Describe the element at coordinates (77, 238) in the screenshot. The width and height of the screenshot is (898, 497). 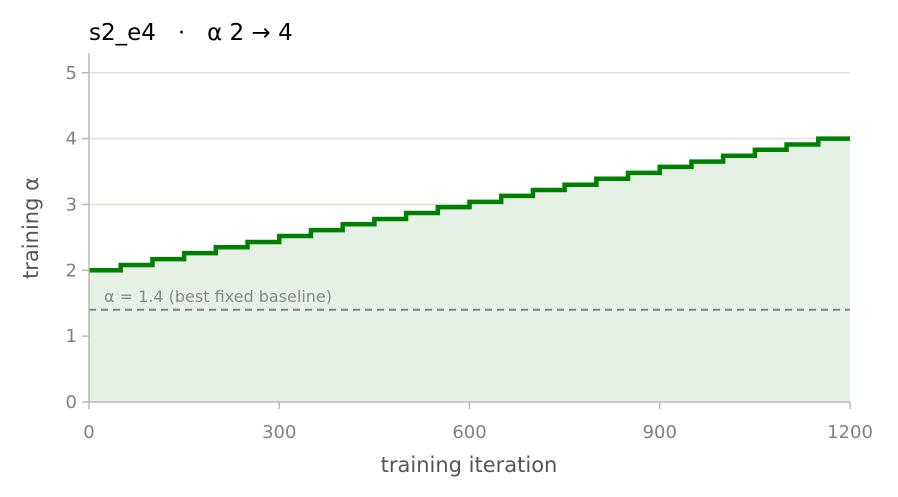
I see `y-ticks: 0 1 2 3 4 5` at that location.